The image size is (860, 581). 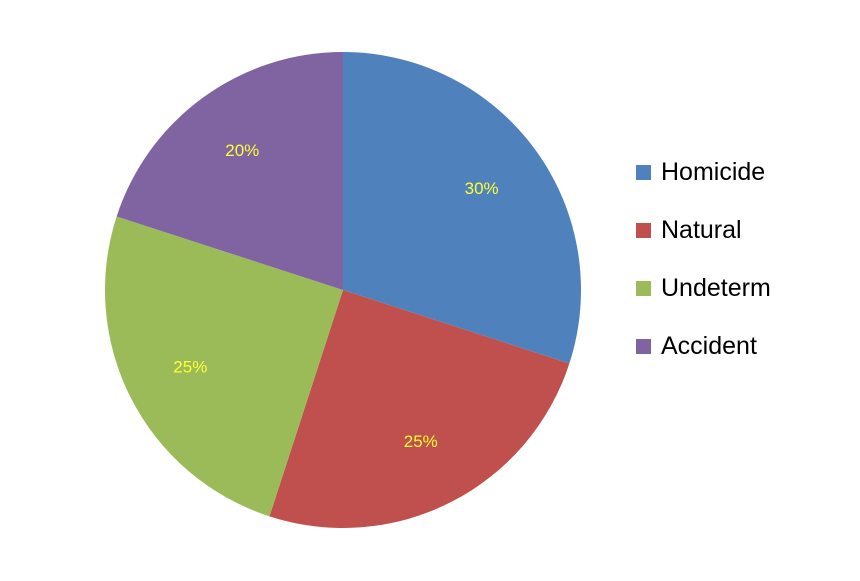 I want to click on data-label-undeterm: 25%, so click(x=190, y=366).